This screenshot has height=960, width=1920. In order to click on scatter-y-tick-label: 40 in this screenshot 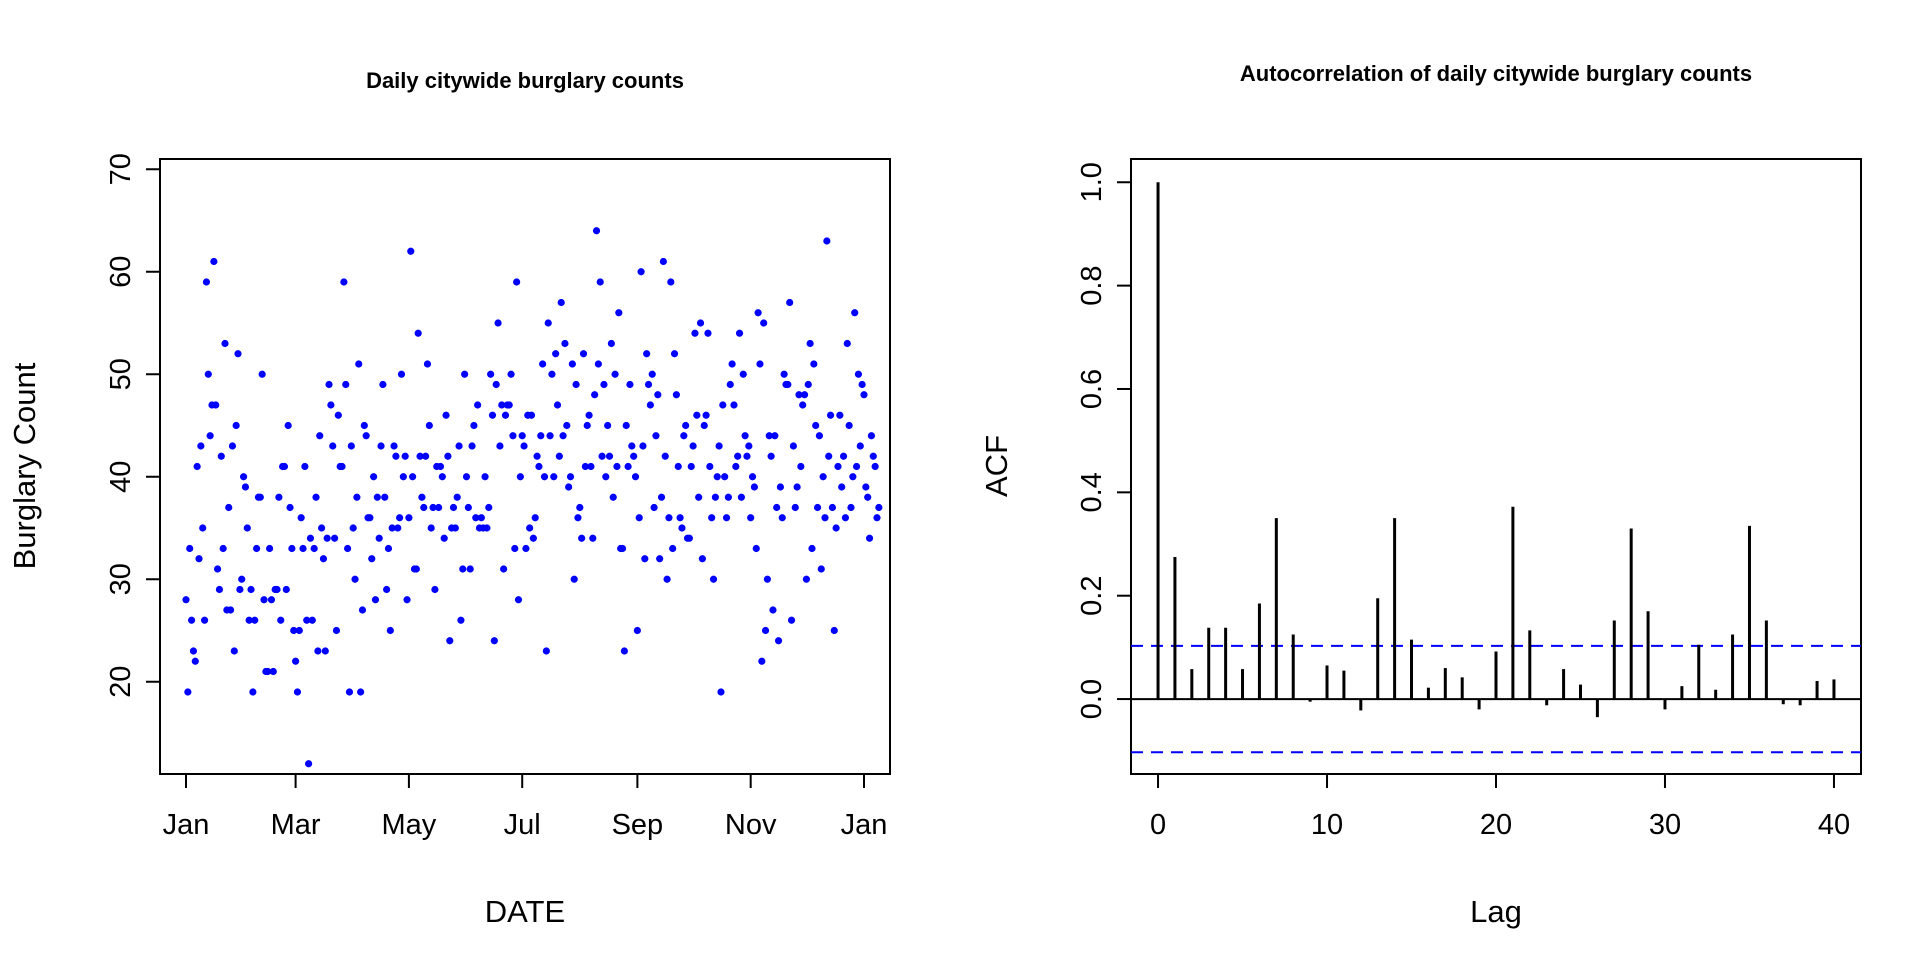, I will do `click(121, 477)`.